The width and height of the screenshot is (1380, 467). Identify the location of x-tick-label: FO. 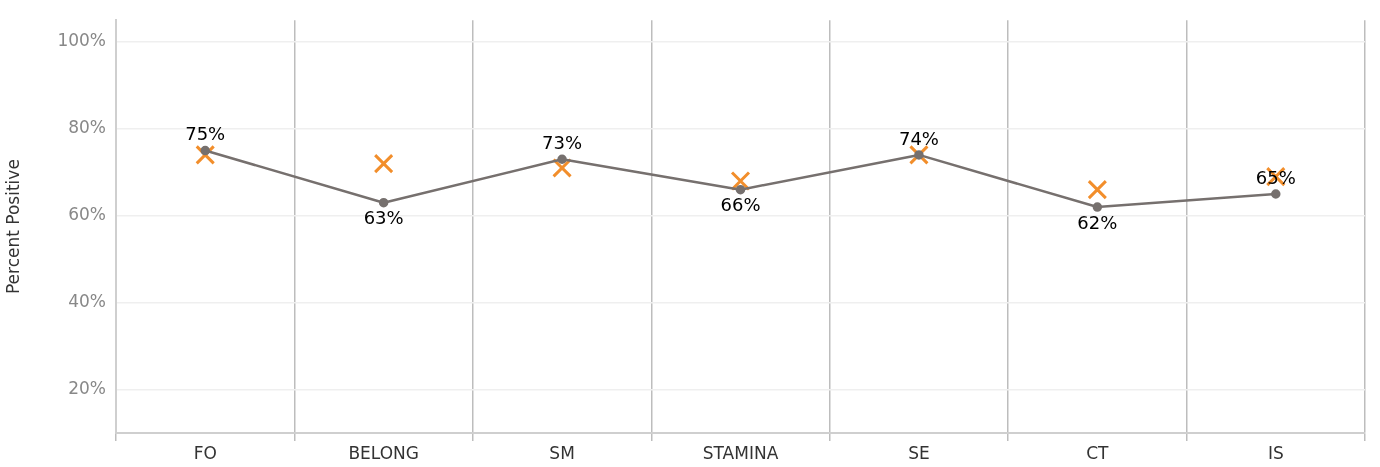
(205, 452).